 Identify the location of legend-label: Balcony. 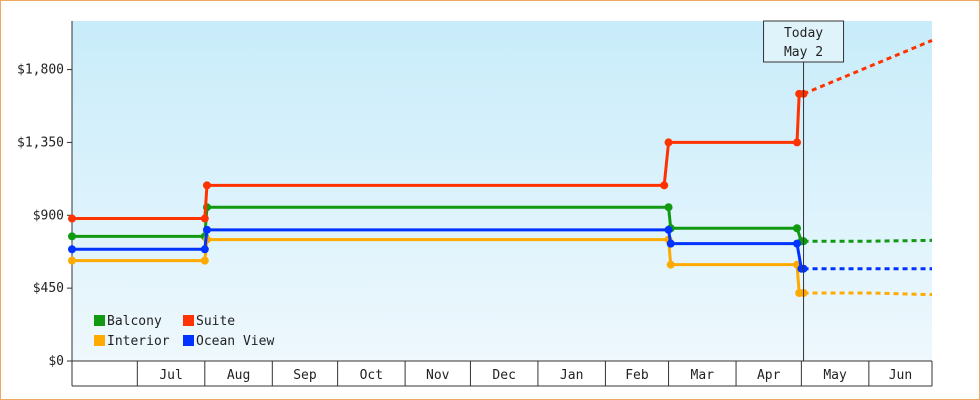
(134, 321).